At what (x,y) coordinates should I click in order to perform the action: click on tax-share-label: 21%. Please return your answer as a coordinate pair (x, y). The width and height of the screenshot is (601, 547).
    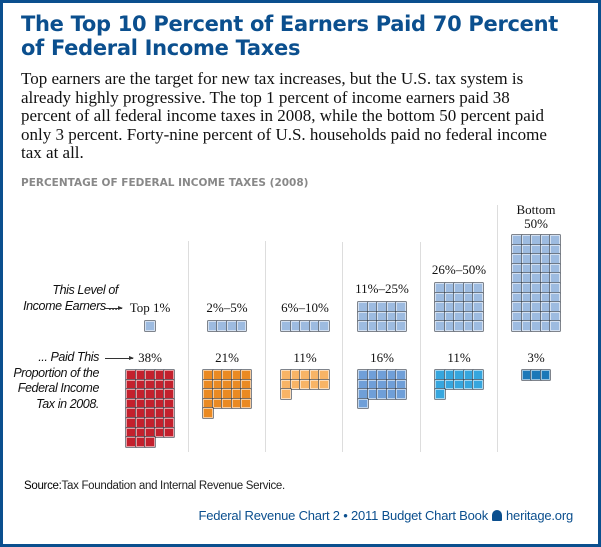
    Looking at the image, I should click on (227, 357).